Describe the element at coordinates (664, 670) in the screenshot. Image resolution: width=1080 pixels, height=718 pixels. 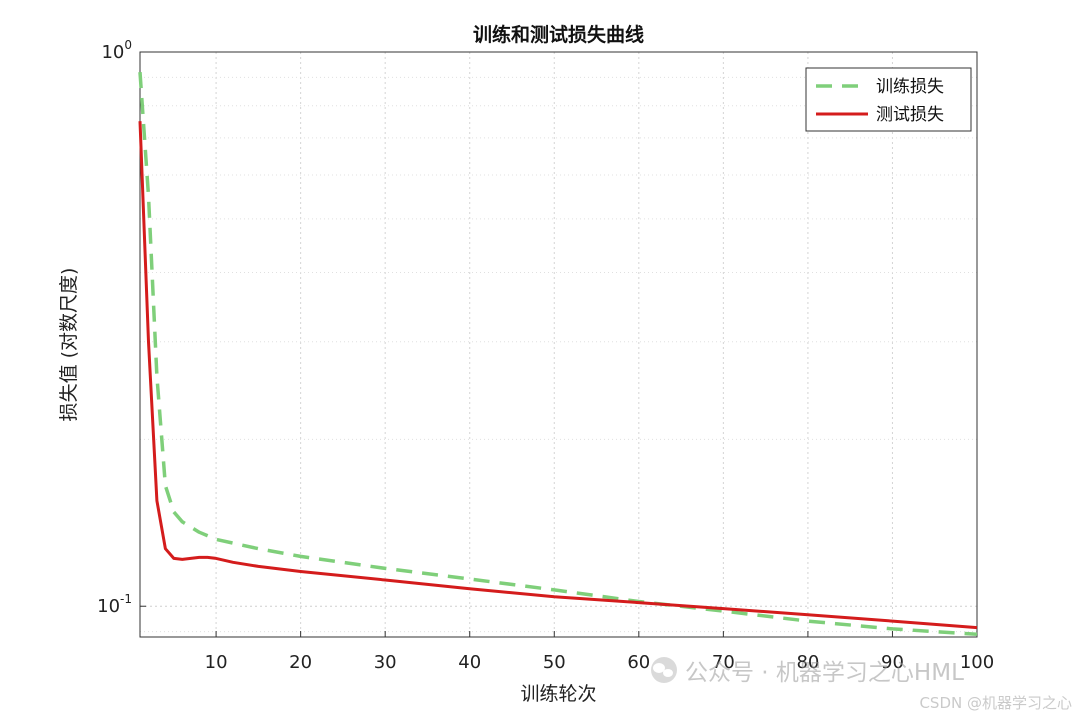
I see `wechat-icon` at that location.